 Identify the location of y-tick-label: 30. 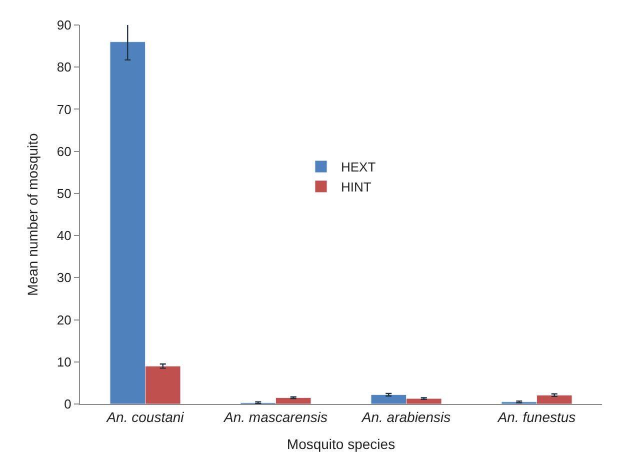
(64, 278).